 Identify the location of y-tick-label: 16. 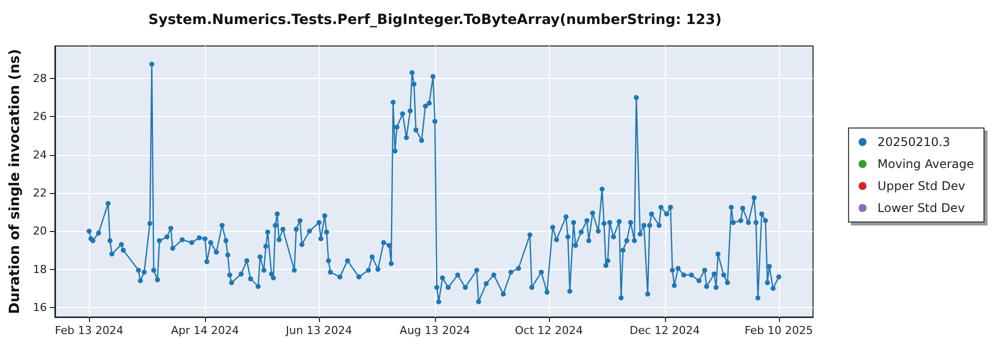
(39, 307).